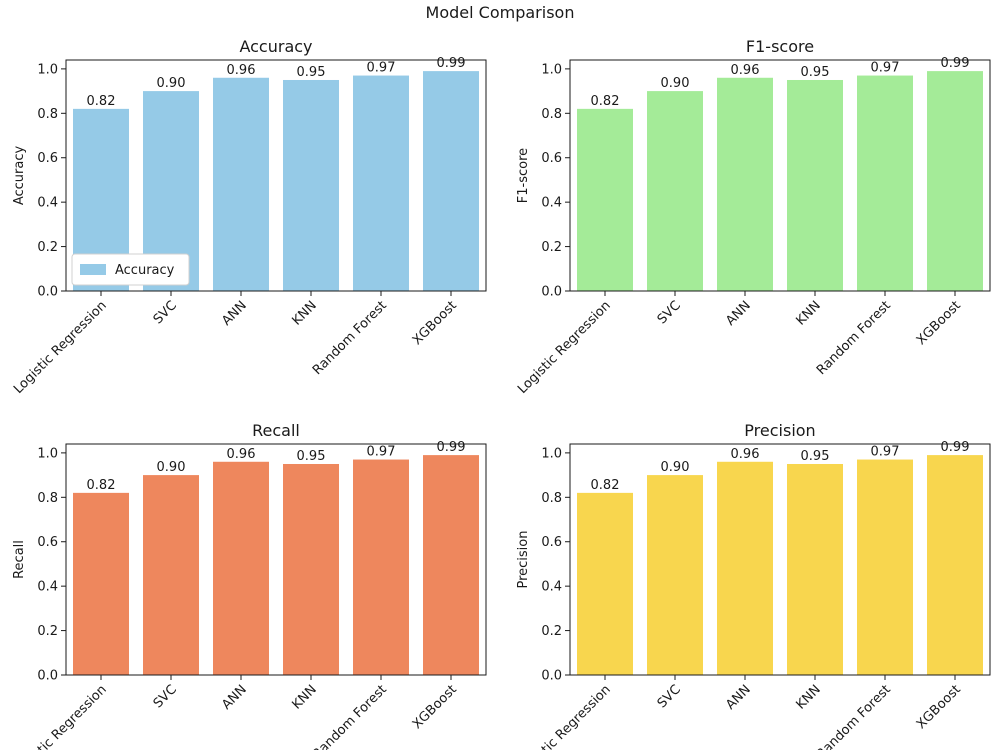 The width and height of the screenshot is (1000, 755). What do you see at coordinates (19, 559) in the screenshot?
I see `y-axis-label: Recall` at bounding box center [19, 559].